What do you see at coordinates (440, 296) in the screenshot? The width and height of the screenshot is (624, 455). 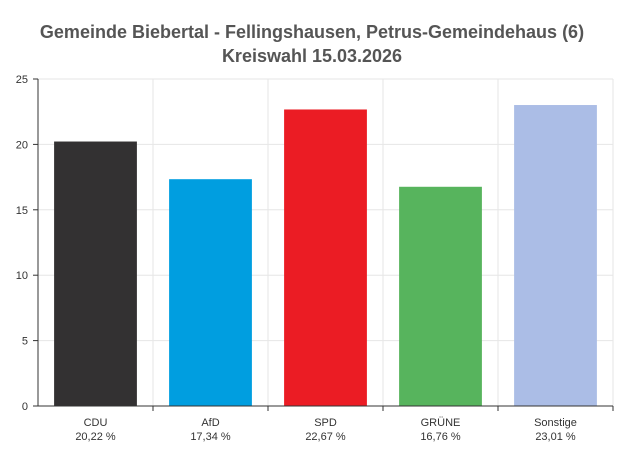 I see `bar-grüne` at bounding box center [440, 296].